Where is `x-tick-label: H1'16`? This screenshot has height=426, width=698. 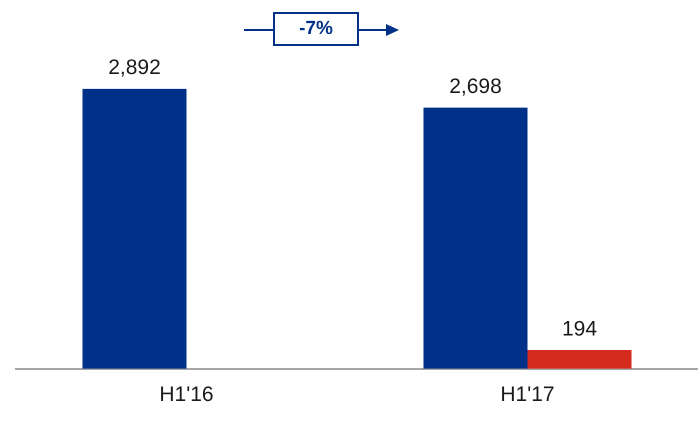 x-tick-label: H1'16 is located at coordinates (186, 394).